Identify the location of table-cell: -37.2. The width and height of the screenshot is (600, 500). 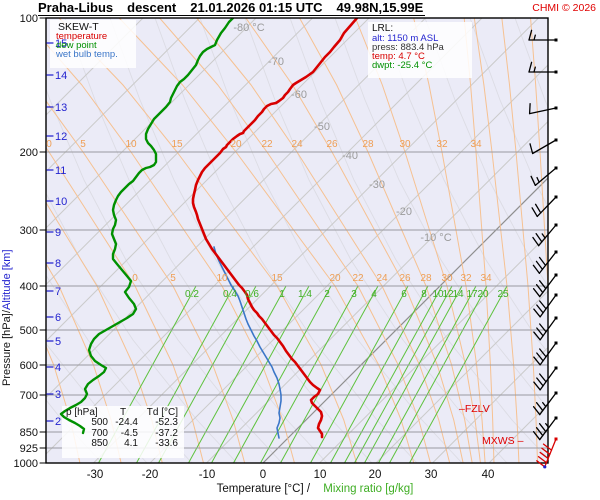
(166, 433).